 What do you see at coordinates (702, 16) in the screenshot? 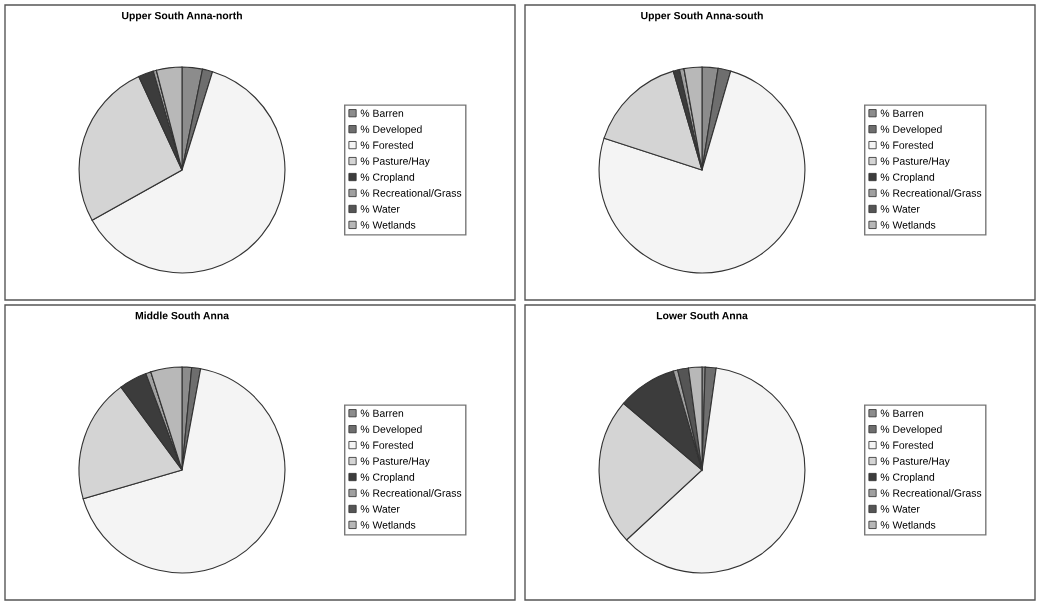
I see `chart-title: Upper South Anna-south` at bounding box center [702, 16].